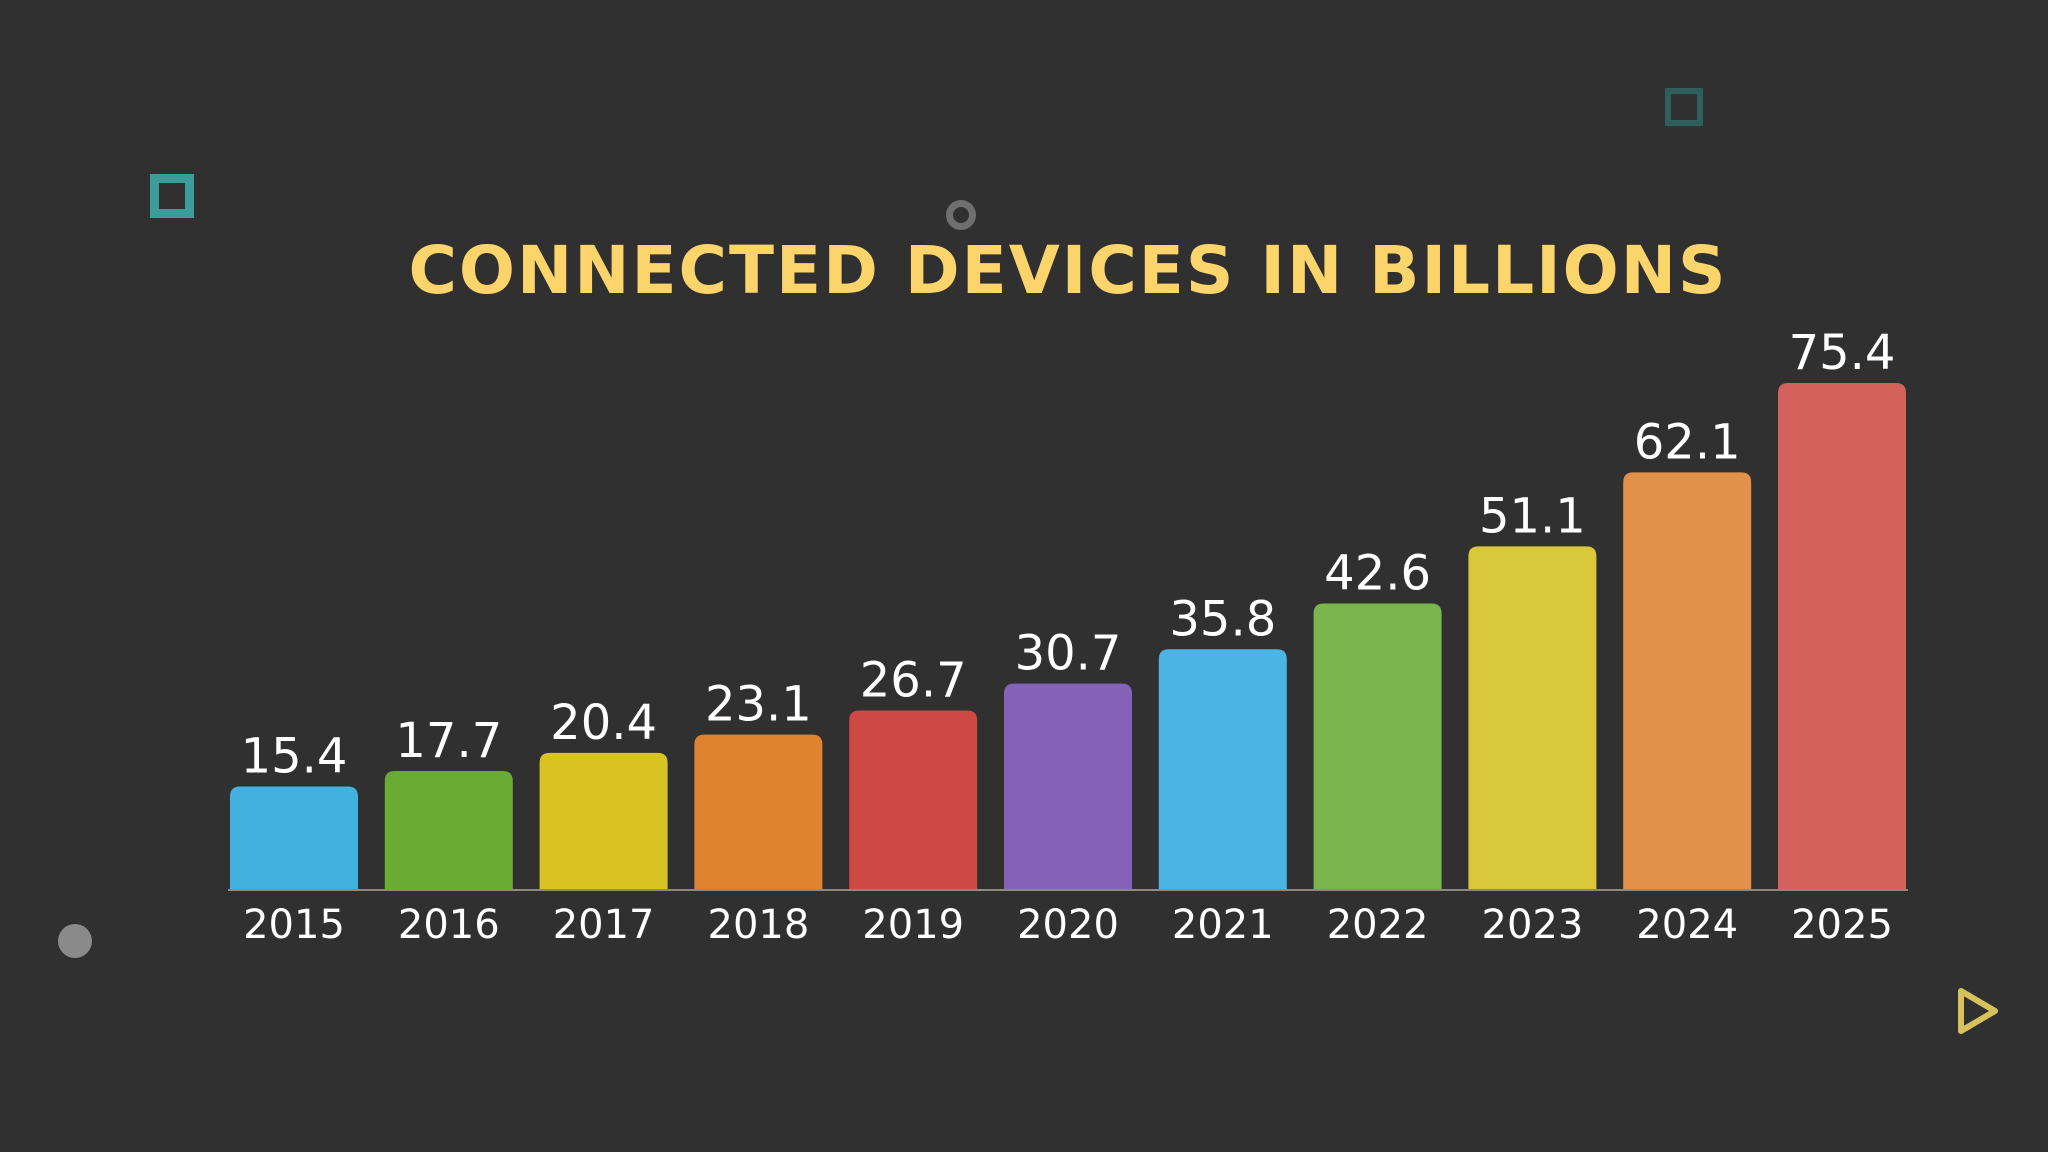 This screenshot has width=2048, height=1152. Describe the element at coordinates (1533, 925) in the screenshot. I see `x-tick-label-2023: 2023` at that location.